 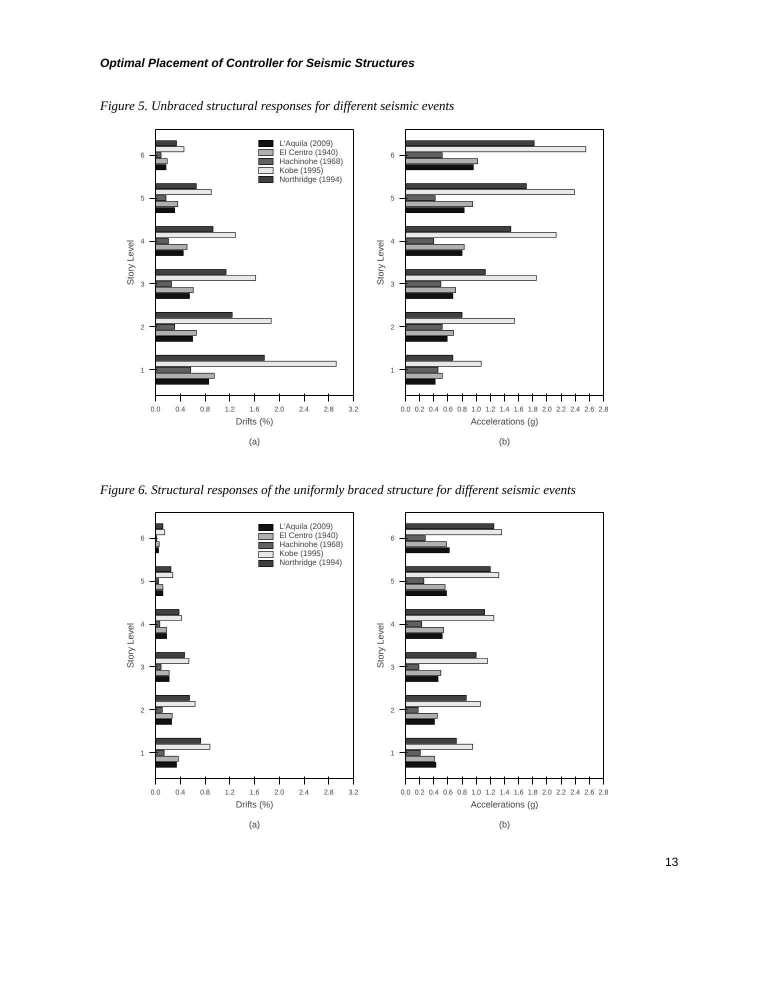 I want to click on chart-subtitle: Figure 6. Structural responses of the uniformly braced structure for different seismic events, so click(x=338, y=489).